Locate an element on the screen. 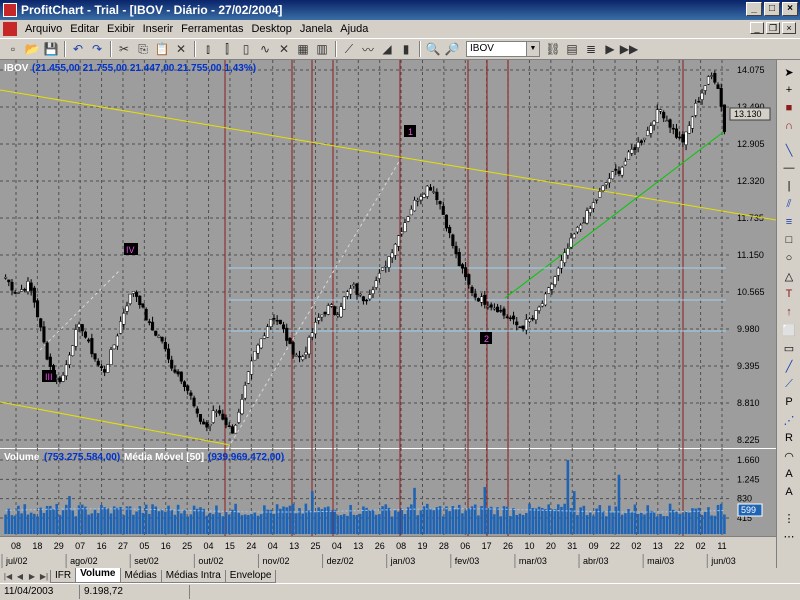 This screenshot has height=600, width=800. redo-icon: ↷ is located at coordinates (97, 49).